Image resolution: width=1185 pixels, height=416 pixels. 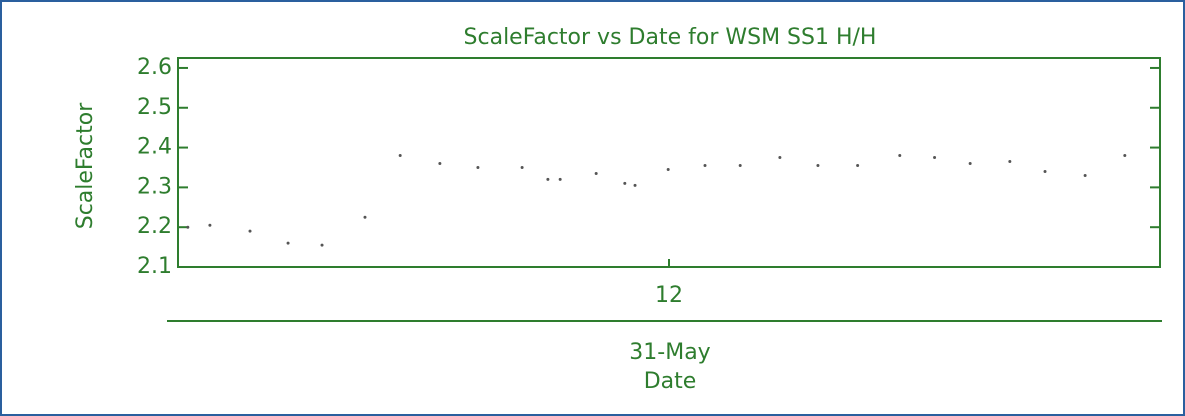 I want to click on y-tick-label: 2.6, so click(x=154, y=67).